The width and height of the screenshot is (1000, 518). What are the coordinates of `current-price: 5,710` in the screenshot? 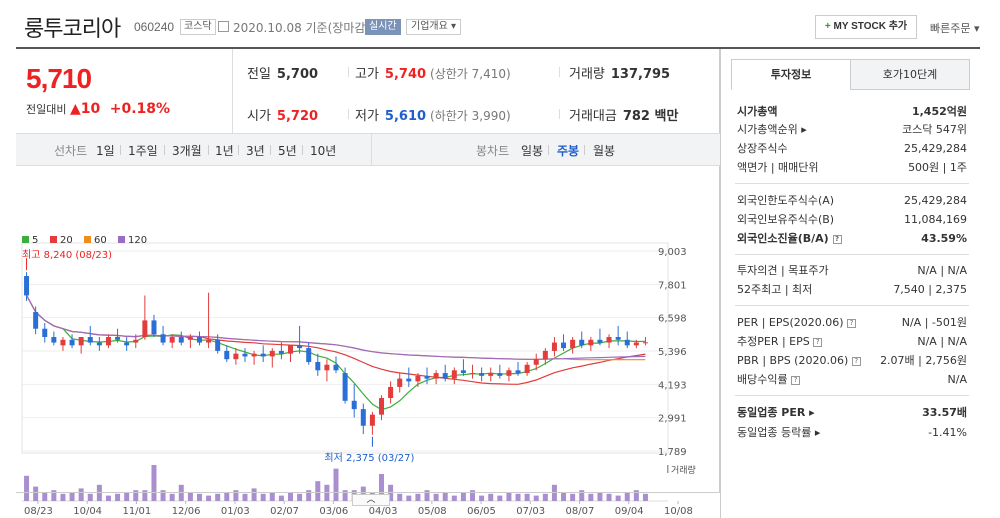 It's located at (59, 78).